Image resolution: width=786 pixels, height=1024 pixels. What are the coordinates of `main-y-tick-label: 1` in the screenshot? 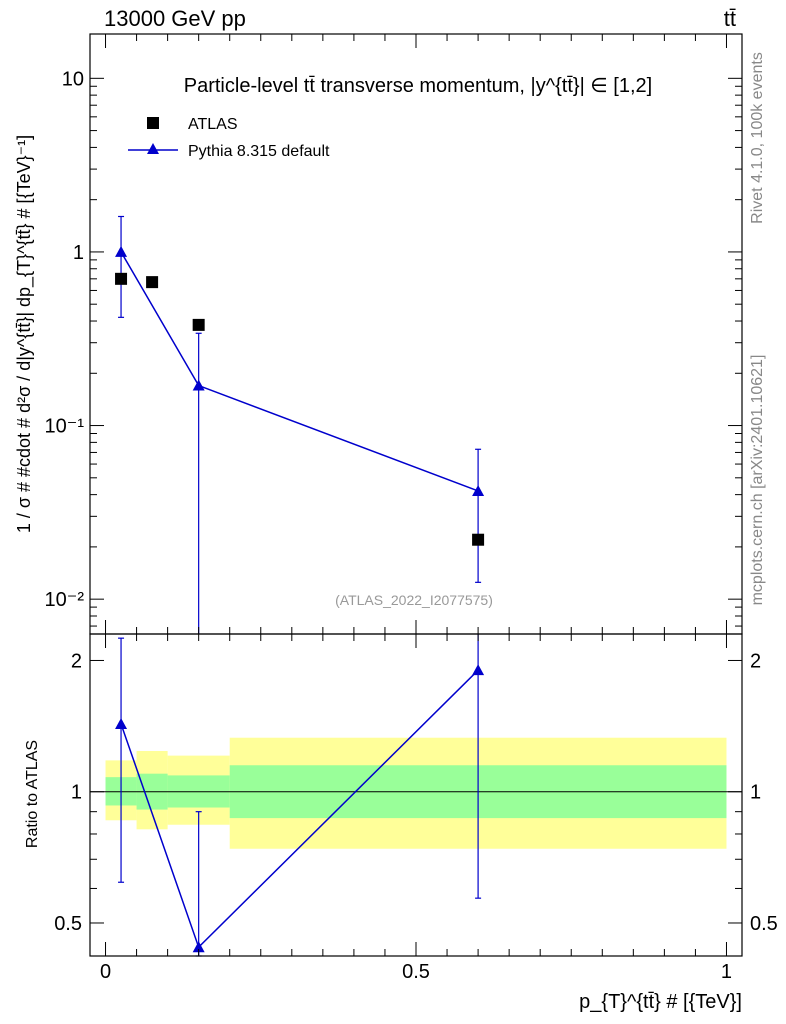 It's located at (78, 253).